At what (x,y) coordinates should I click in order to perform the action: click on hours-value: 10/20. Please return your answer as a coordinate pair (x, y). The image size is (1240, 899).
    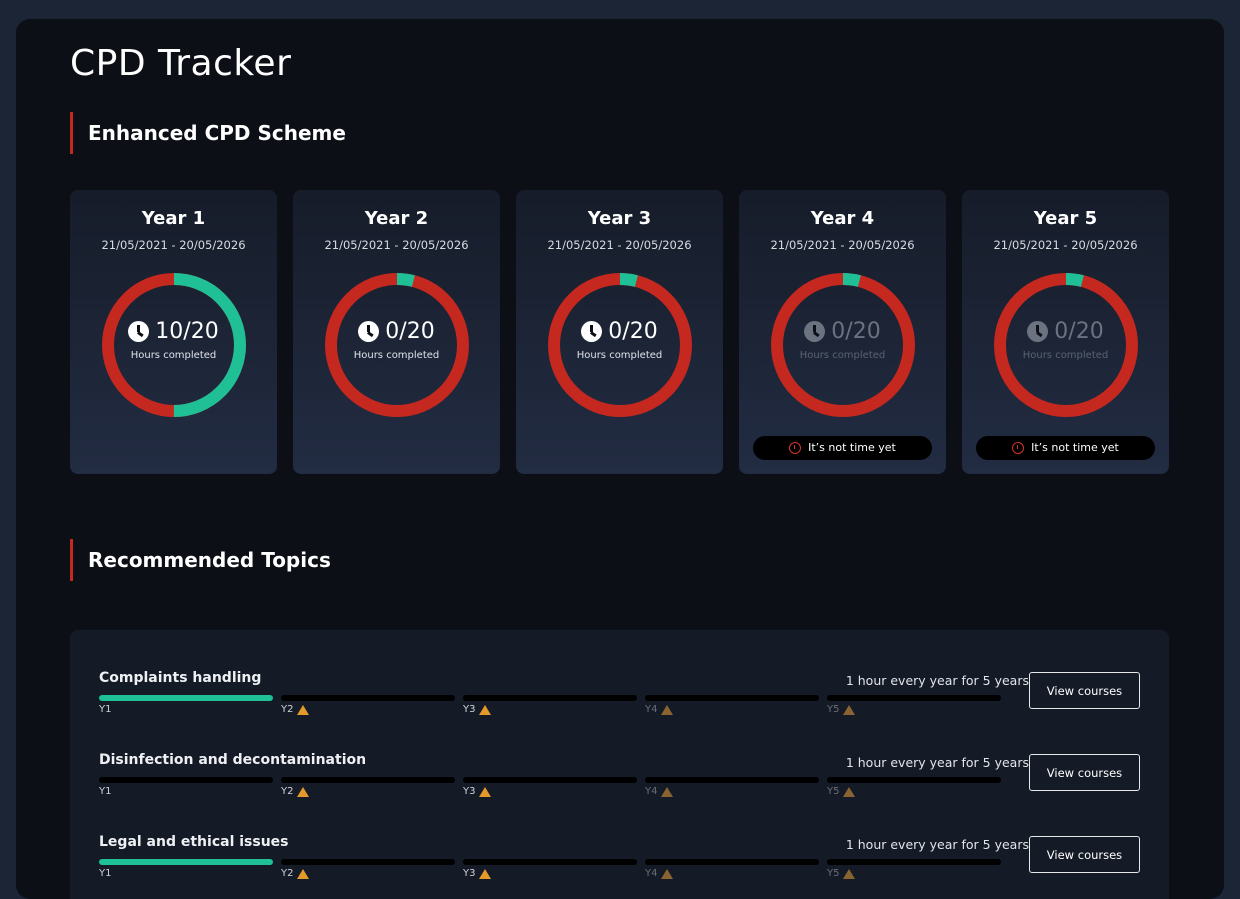
    Looking at the image, I should click on (187, 331).